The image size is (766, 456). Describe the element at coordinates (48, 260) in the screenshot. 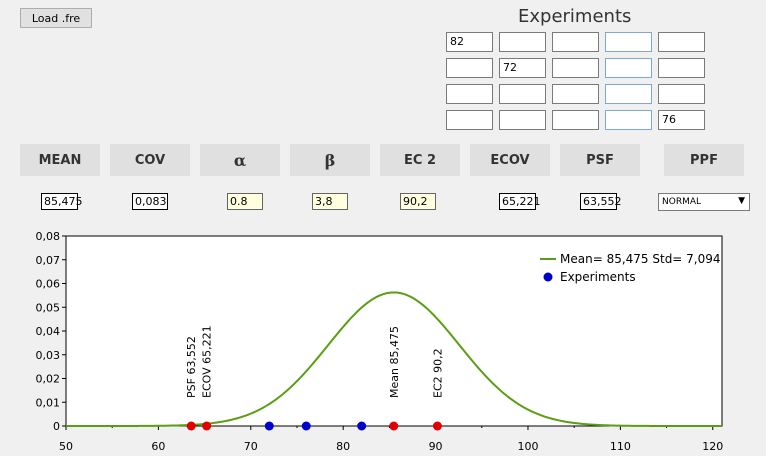

I see `y-tick-label: 0,07` at that location.